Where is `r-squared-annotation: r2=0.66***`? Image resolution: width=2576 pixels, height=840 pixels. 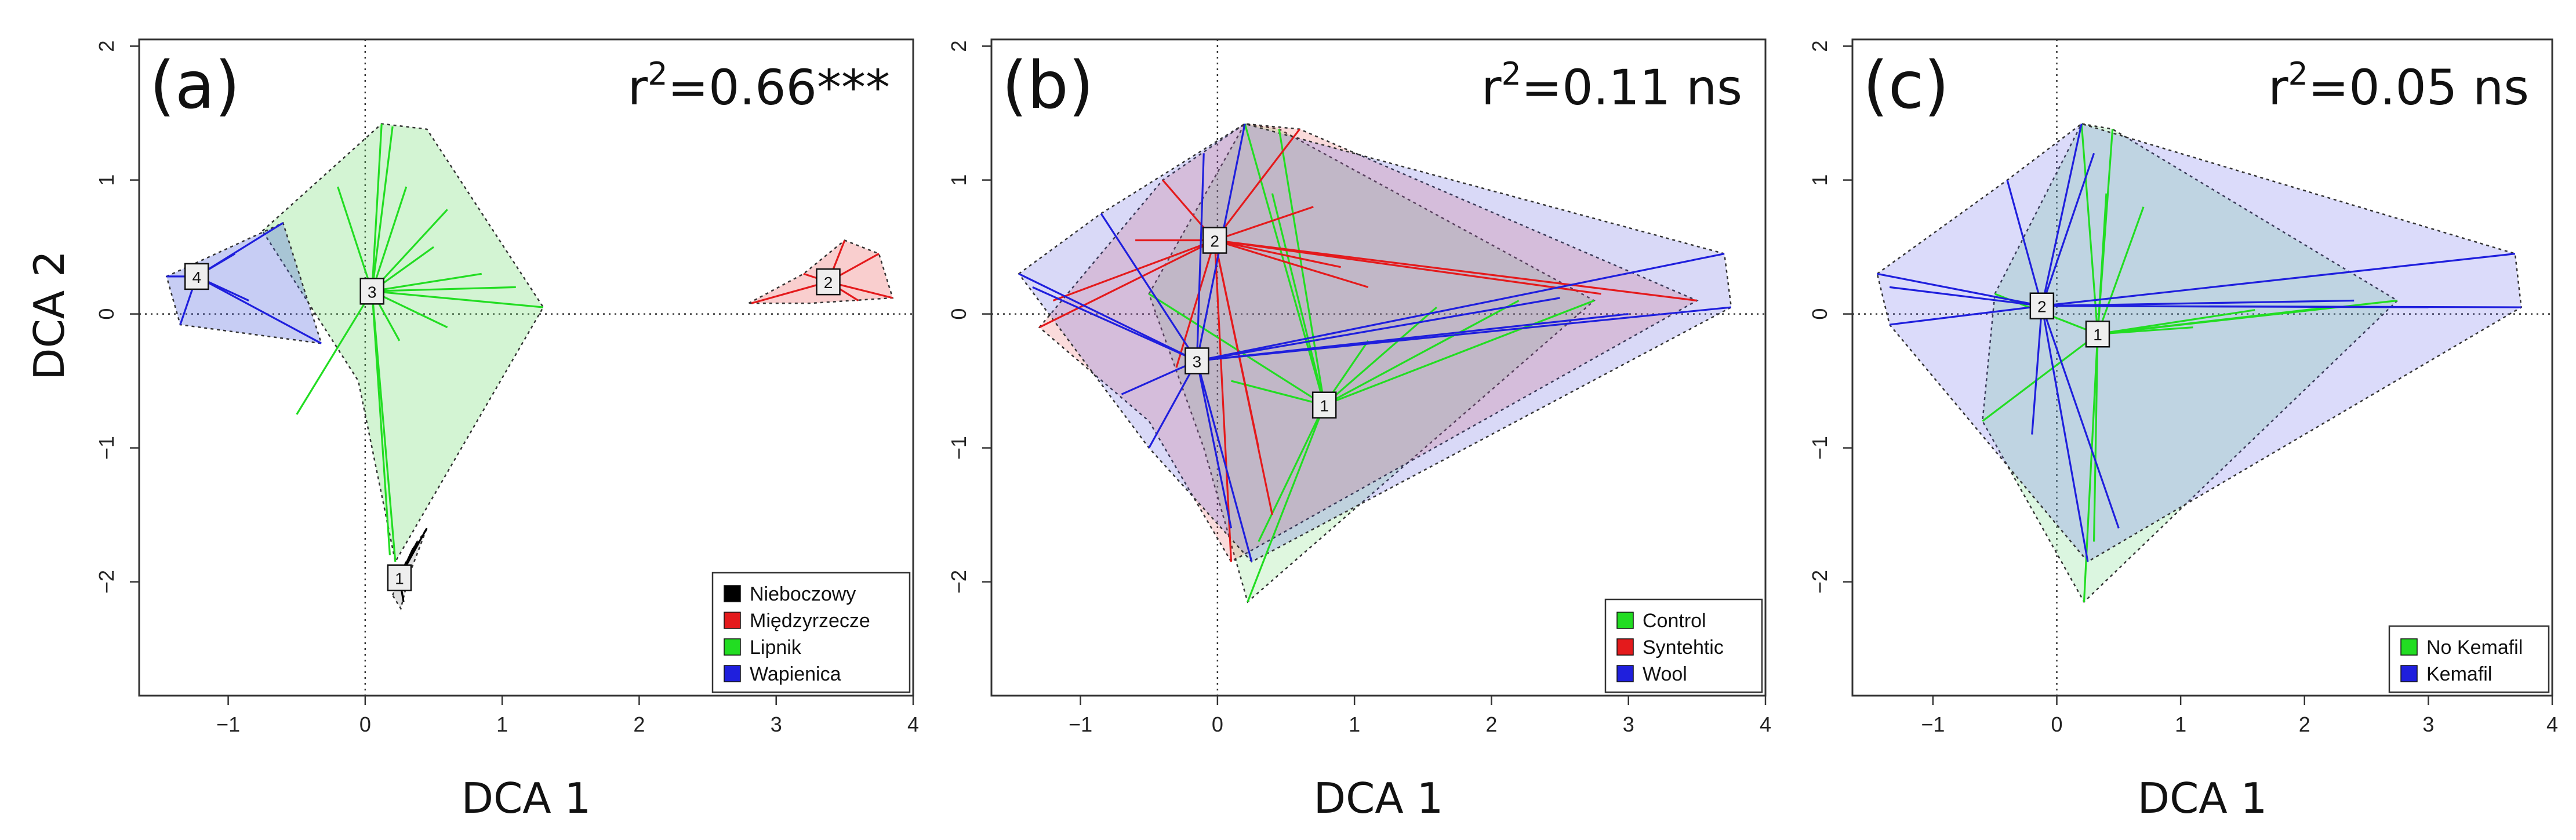
r-squared-annotation: r2=0.66*** is located at coordinates (759, 86).